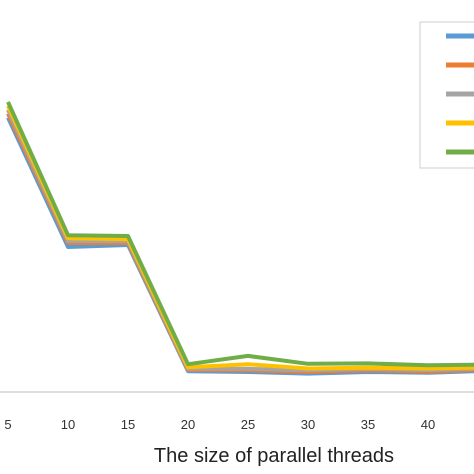 The height and width of the screenshot is (474, 474). Describe the element at coordinates (368, 424) in the screenshot. I see `x-tick-label: 35` at that location.